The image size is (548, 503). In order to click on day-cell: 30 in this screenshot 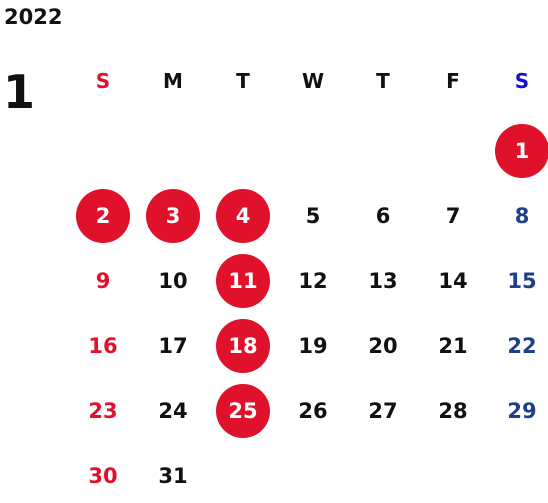, I will do `click(103, 475)`.